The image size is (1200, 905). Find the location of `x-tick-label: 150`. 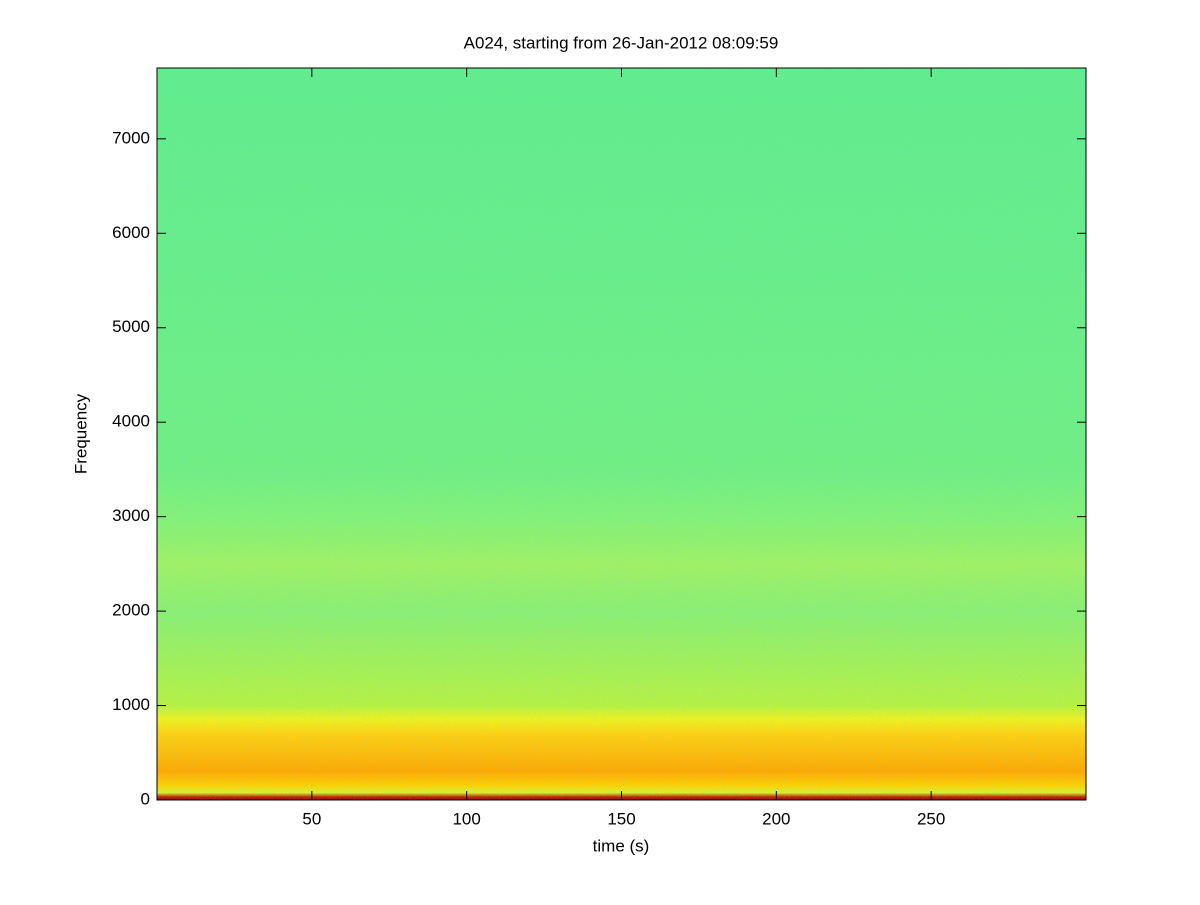

x-tick-label: 150 is located at coordinates (621, 818).